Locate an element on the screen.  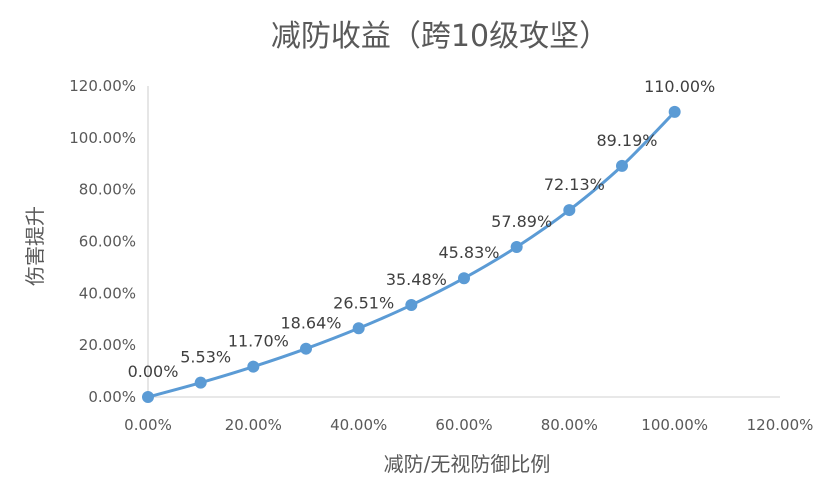
data-label: 0.00% is located at coordinates (153, 371).